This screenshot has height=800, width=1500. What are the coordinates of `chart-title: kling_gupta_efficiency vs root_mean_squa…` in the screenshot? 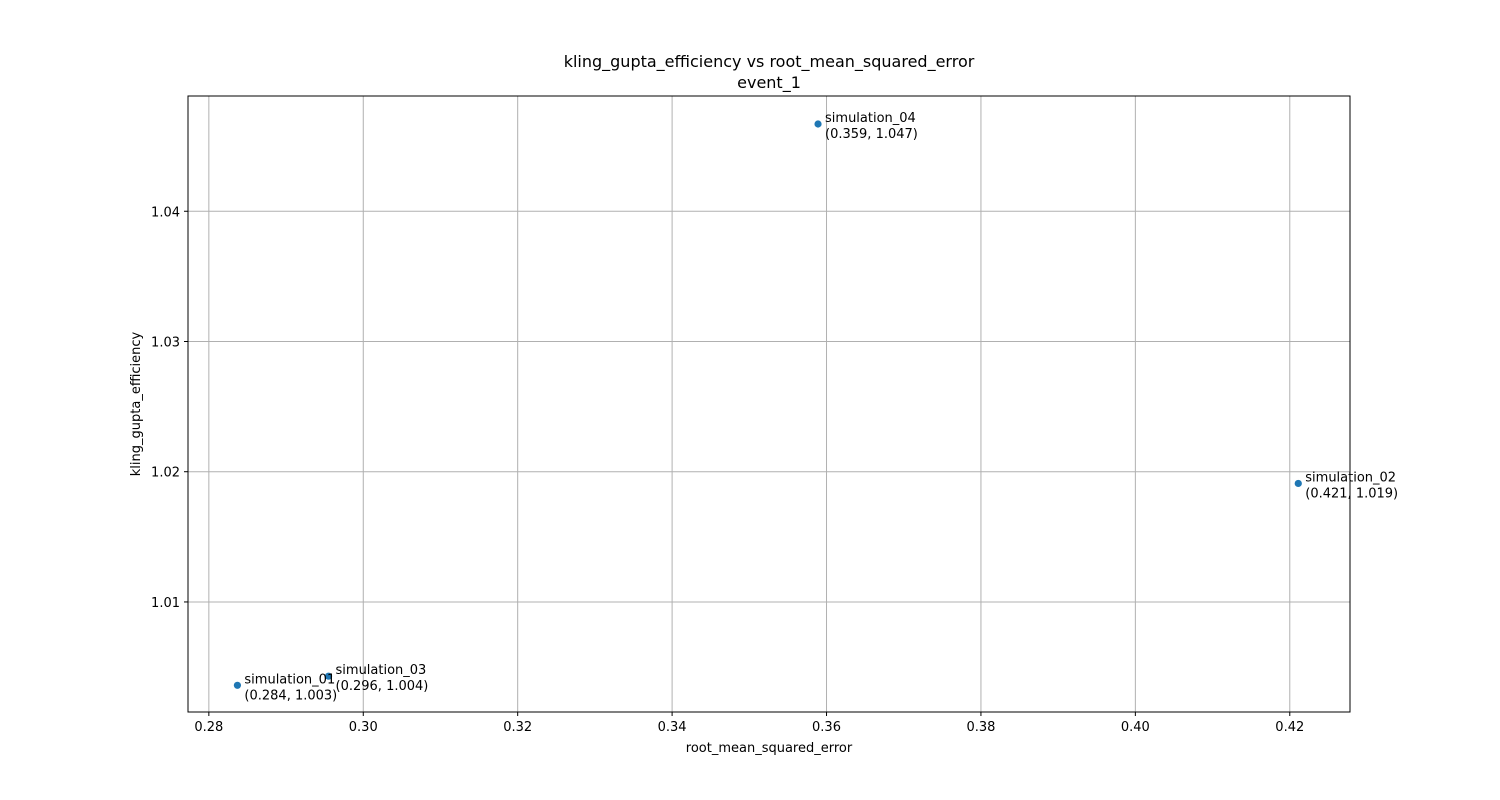 It's located at (769, 62).